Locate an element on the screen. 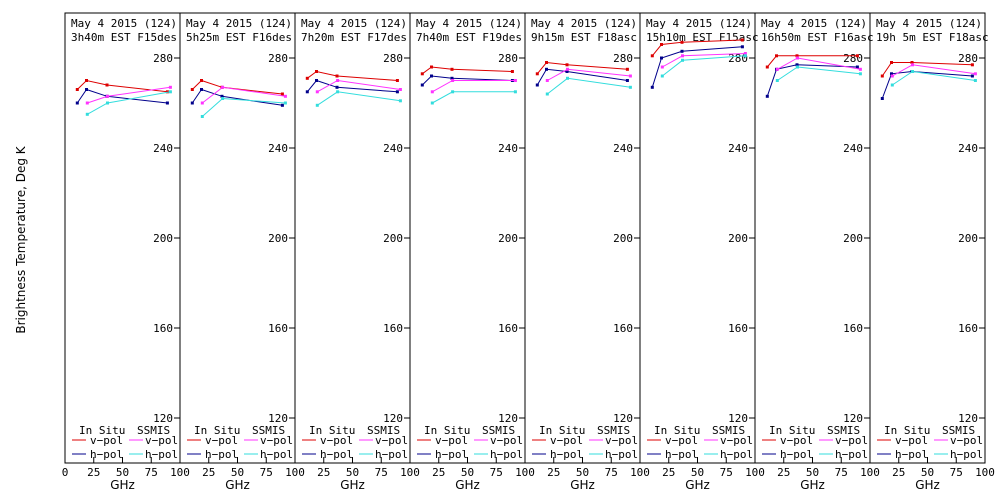 Image resolution: width=1000 pixels, height=500 pixels. ssmis-hpol-series-line is located at coordinates (588, 86).